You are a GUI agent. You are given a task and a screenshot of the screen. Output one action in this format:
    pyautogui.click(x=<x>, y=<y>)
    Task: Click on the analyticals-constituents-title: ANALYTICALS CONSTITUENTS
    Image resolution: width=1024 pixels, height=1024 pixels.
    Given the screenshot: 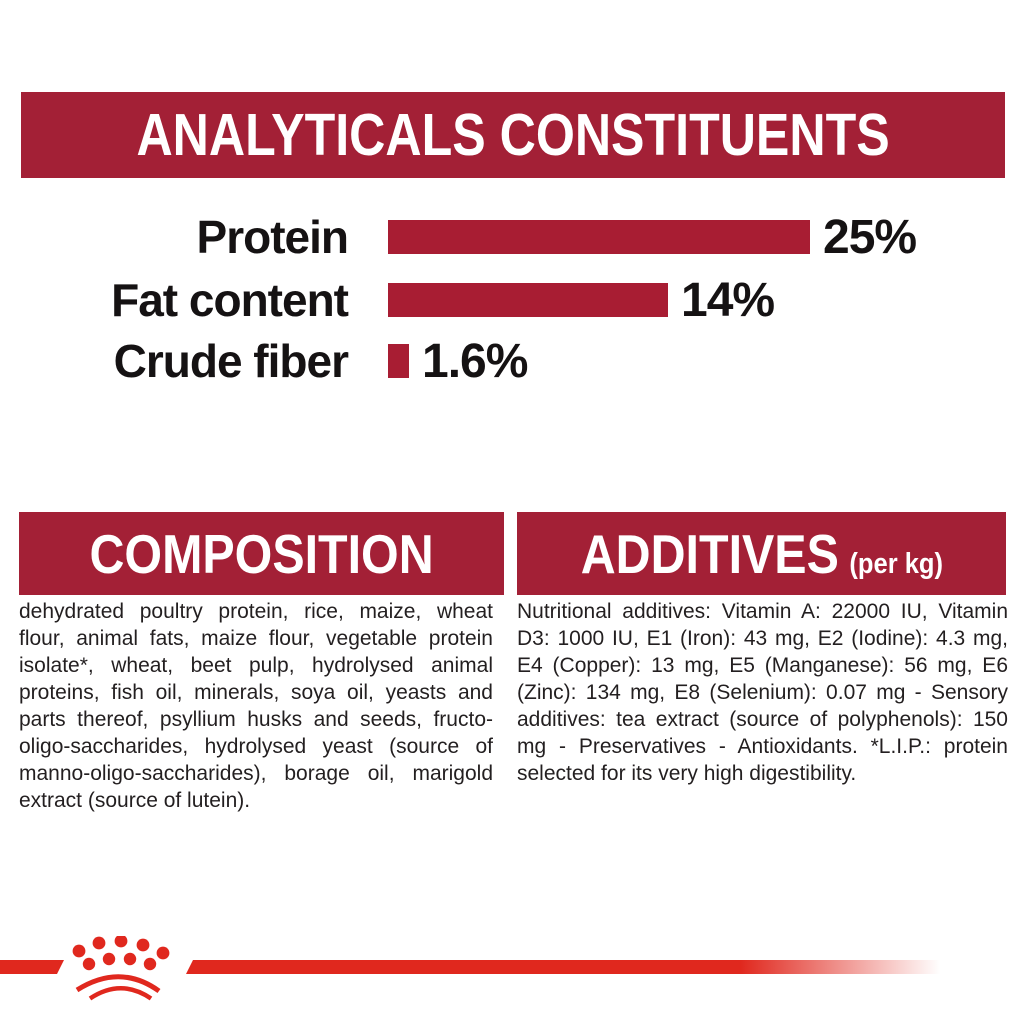 What is the action you would take?
    pyautogui.click(x=513, y=135)
    